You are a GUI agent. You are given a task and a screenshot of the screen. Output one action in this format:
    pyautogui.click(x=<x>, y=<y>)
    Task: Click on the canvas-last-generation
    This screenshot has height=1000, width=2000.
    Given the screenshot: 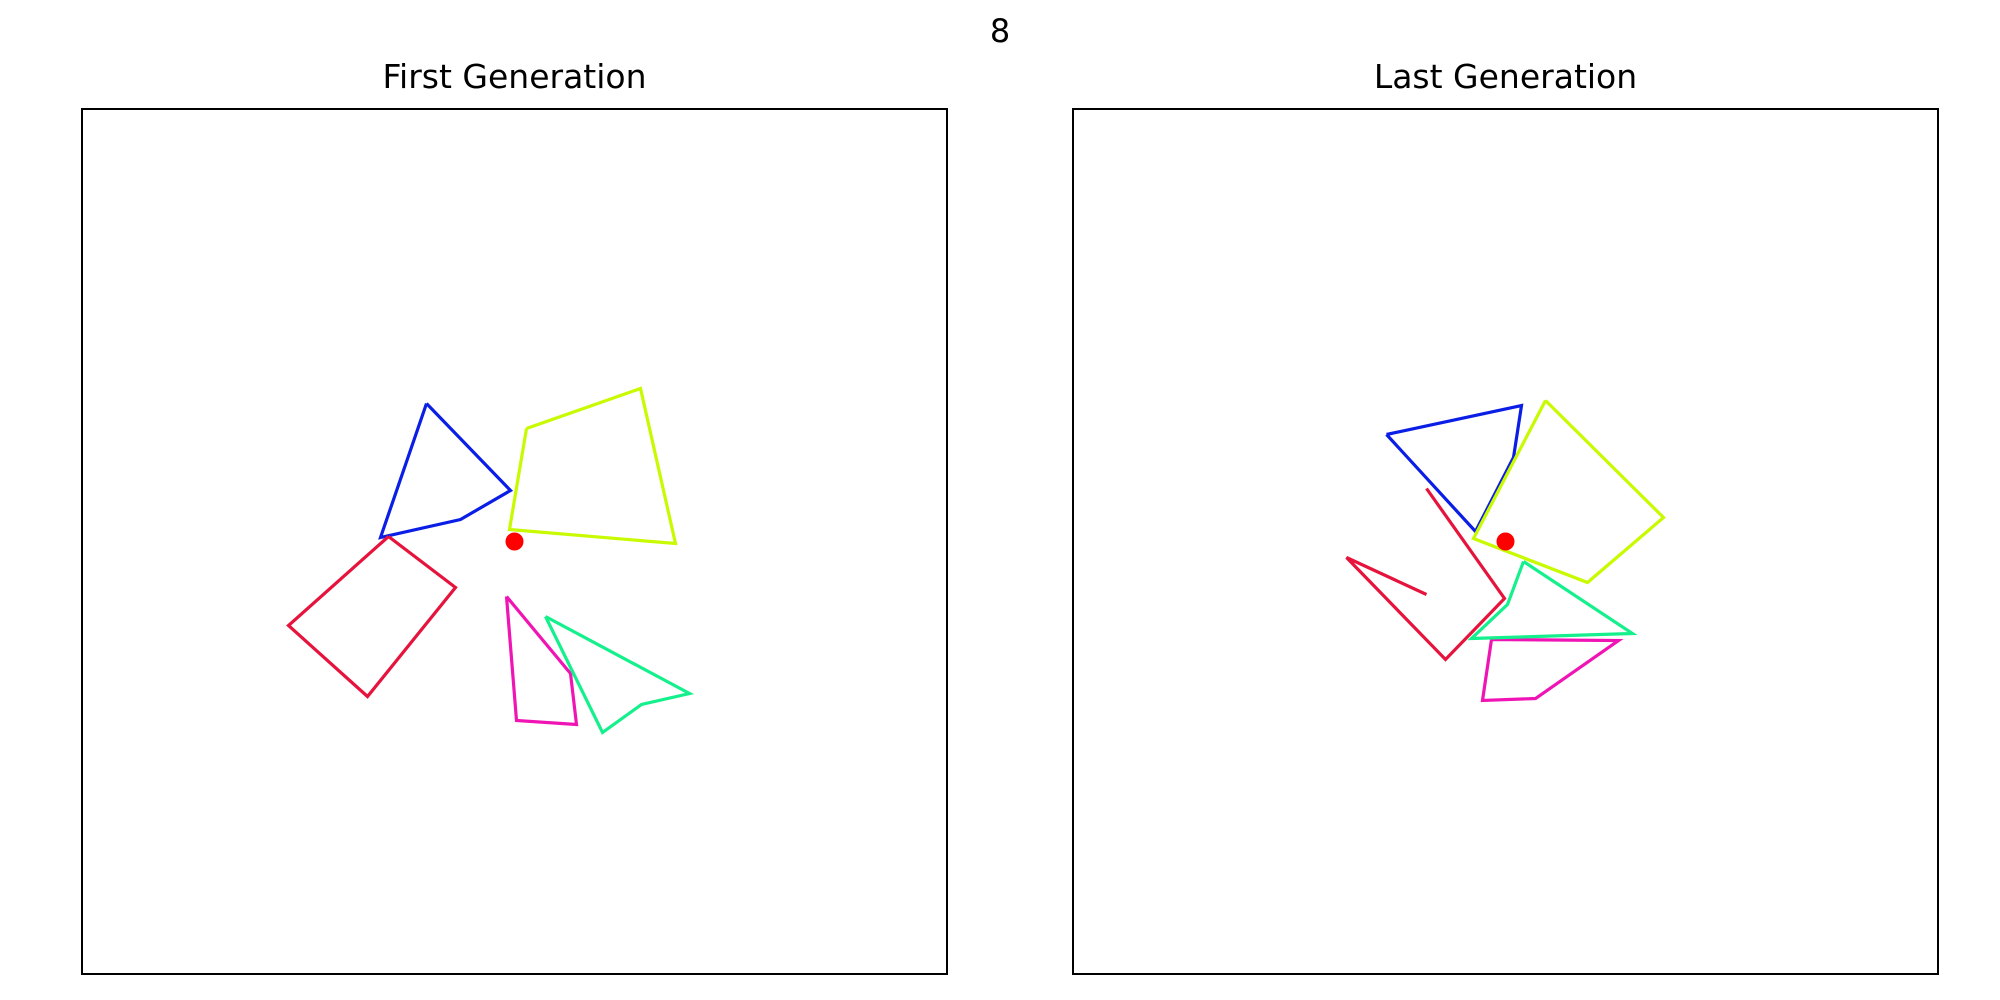 What is the action you would take?
    pyautogui.click(x=1505, y=551)
    